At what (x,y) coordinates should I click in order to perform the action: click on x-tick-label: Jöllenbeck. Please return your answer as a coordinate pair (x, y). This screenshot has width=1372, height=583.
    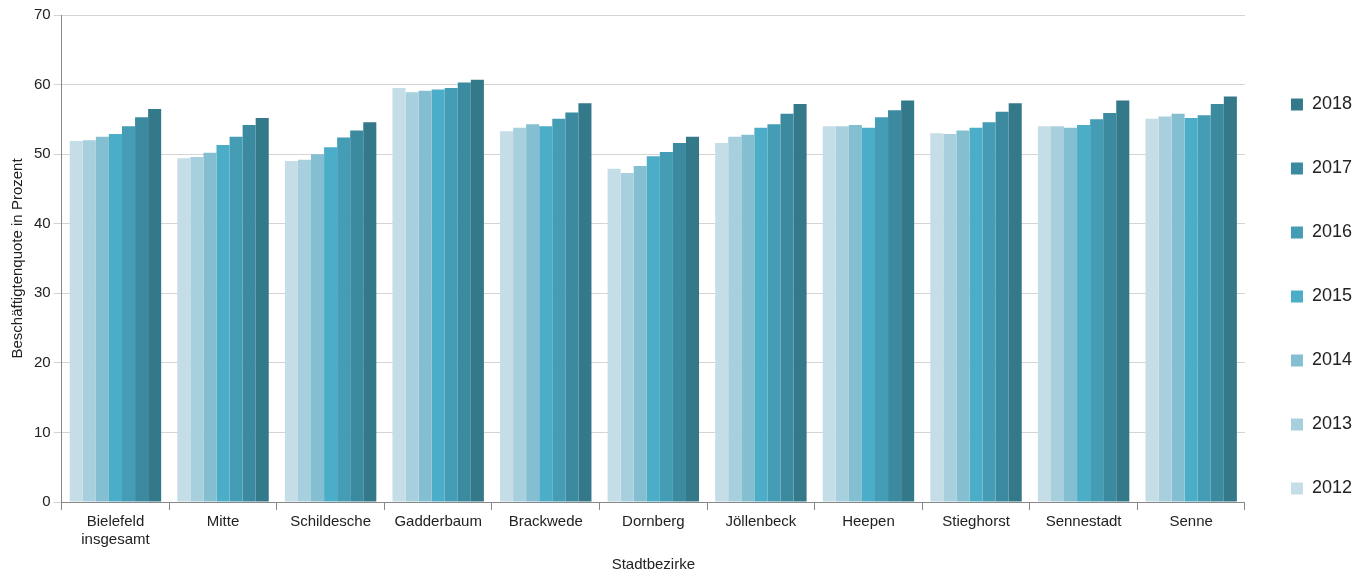
    Looking at the image, I should click on (761, 521).